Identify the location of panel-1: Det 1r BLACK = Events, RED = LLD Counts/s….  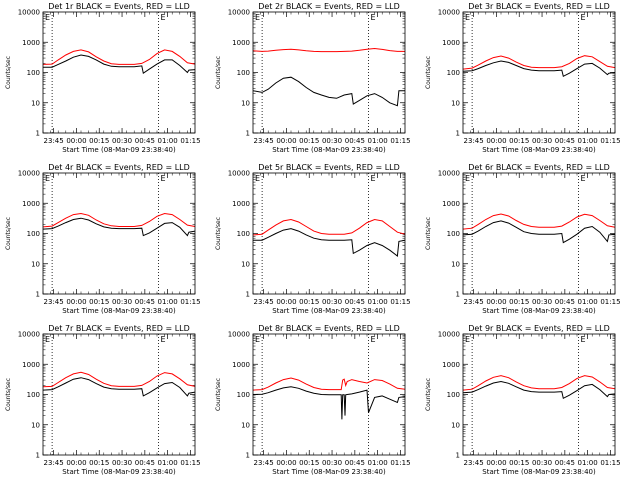
(103, 78).